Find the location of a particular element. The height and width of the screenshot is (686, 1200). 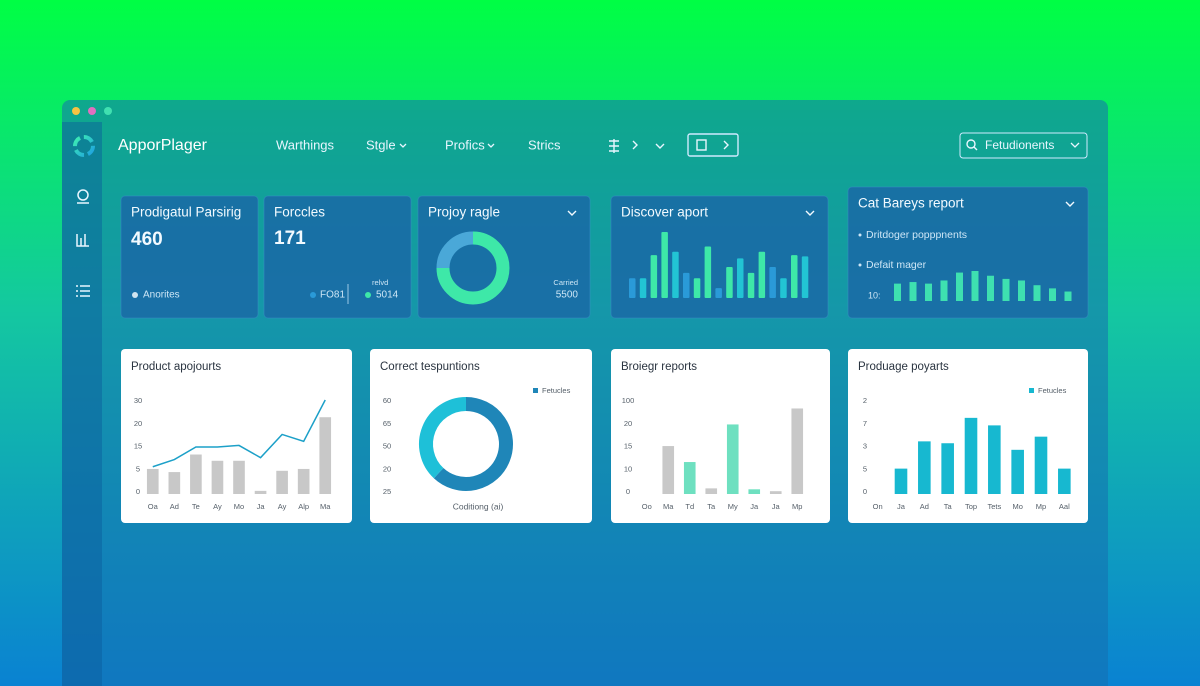

card-value: 171 is located at coordinates (290, 238).